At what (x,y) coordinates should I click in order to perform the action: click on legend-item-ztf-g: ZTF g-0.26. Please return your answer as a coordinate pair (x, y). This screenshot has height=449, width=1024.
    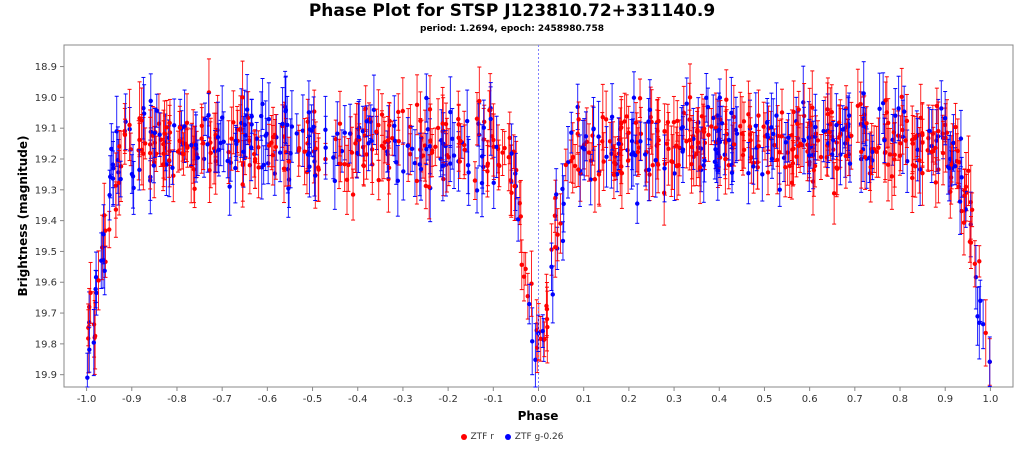
    Looking at the image, I should click on (533, 437).